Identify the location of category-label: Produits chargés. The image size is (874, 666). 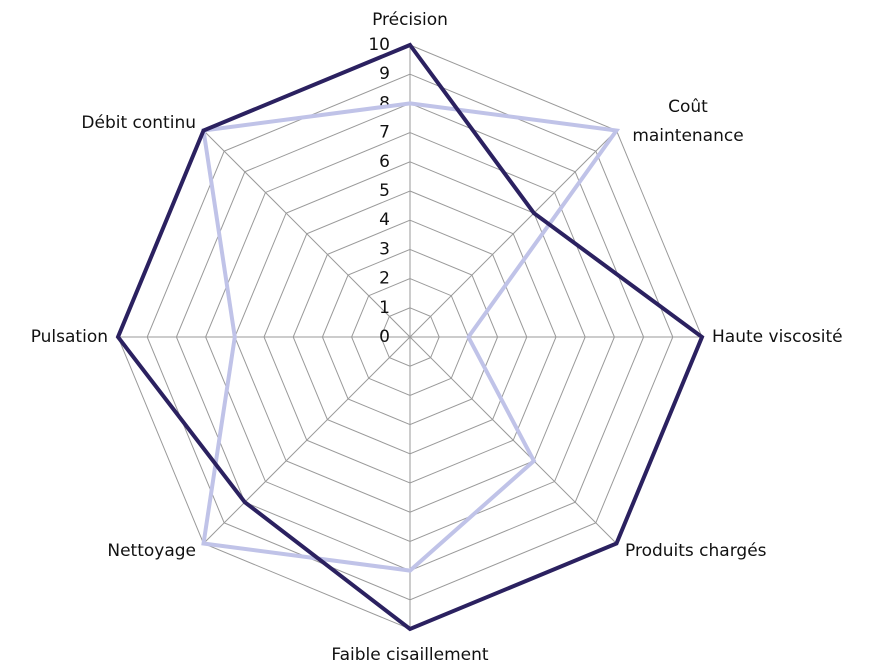
(696, 551).